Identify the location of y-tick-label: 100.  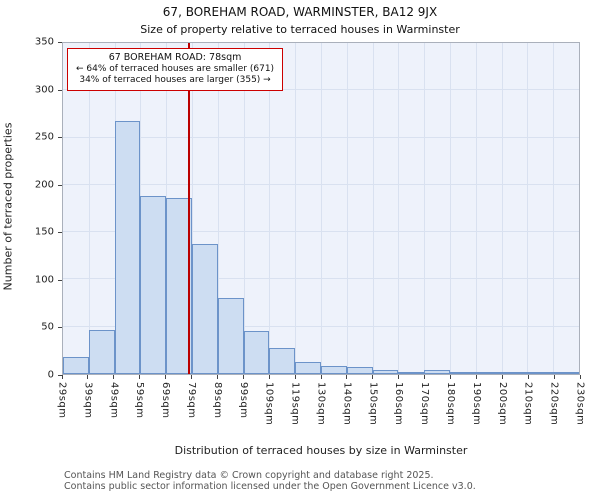
(44, 280).